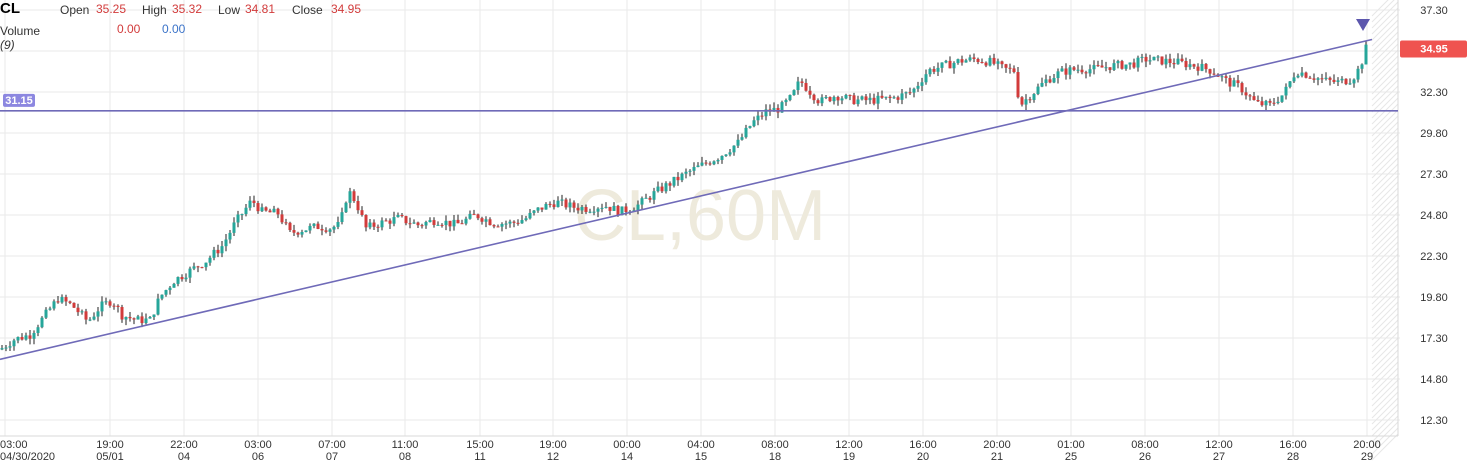  Describe the element at coordinates (346, 9) in the screenshot. I see `close-value: 34.95` at that location.